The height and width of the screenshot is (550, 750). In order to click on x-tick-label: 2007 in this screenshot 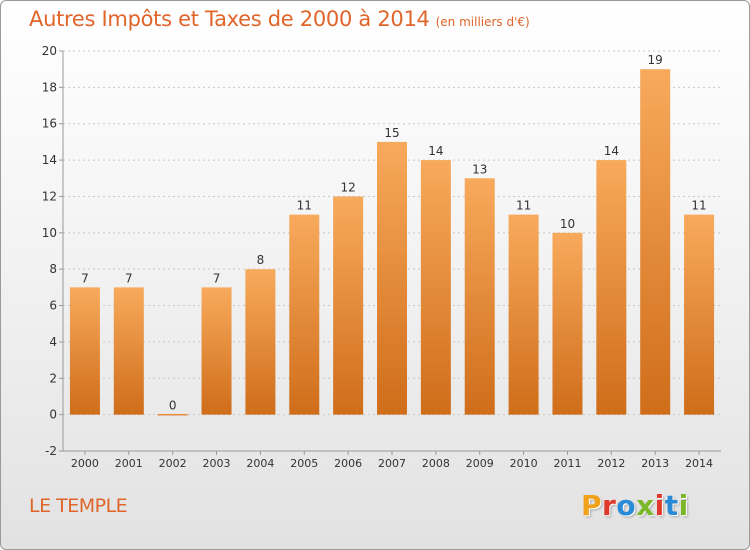, I will do `click(392, 463)`.